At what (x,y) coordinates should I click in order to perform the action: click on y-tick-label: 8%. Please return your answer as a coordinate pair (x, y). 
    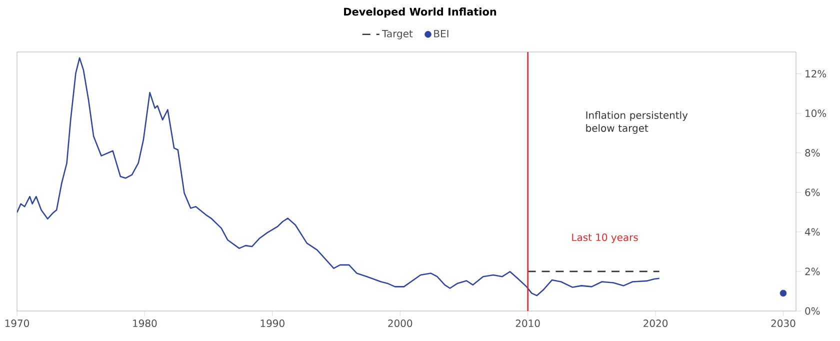
    Looking at the image, I should click on (812, 153).